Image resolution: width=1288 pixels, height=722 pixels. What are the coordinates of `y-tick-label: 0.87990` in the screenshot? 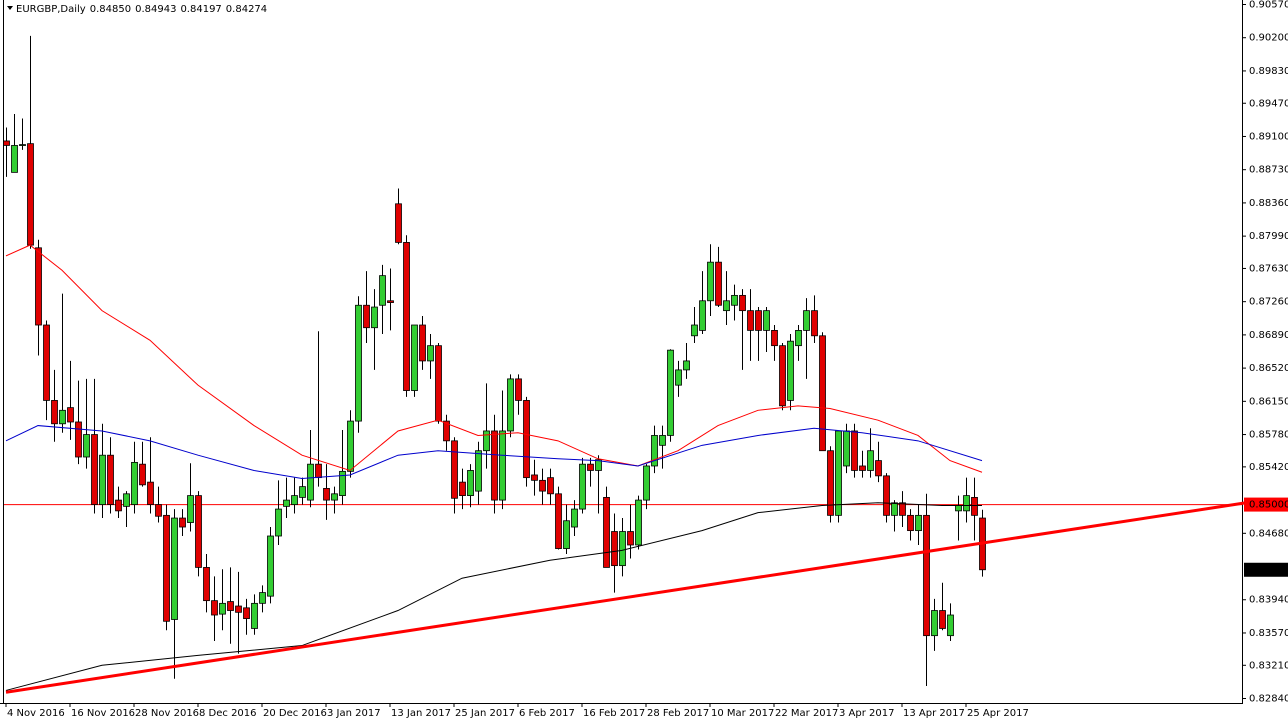 It's located at (1268, 236).